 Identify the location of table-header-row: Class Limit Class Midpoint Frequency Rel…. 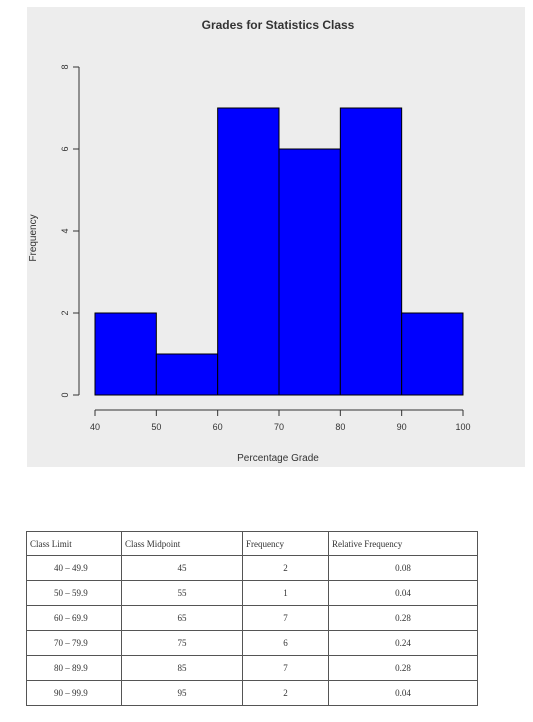
(252, 543).